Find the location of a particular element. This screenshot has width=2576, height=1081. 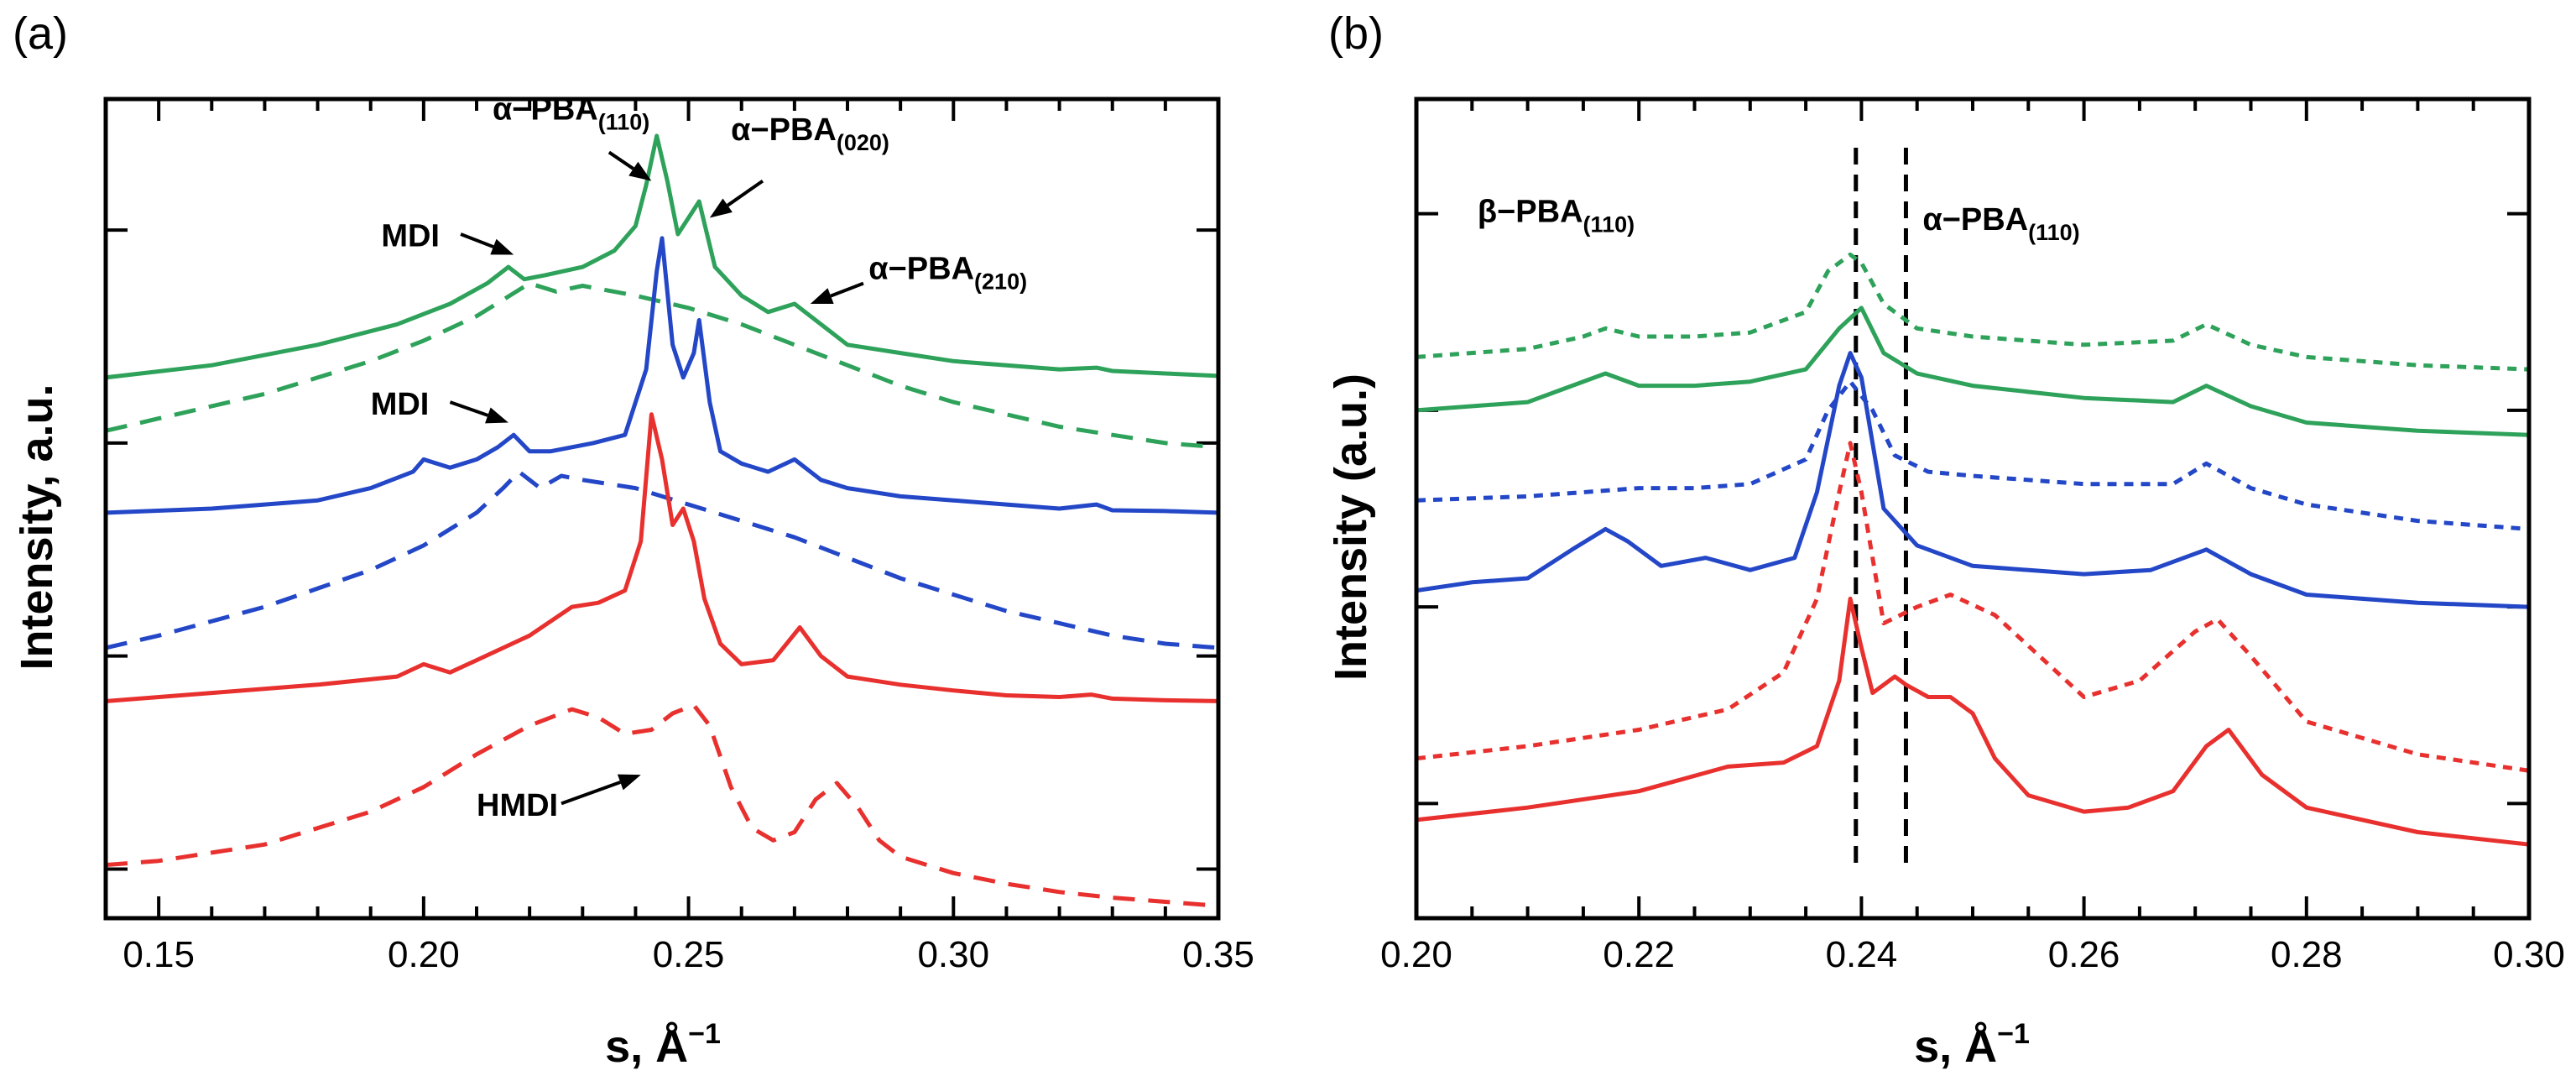

annotation-mdi-blue: MDI is located at coordinates (400, 404).